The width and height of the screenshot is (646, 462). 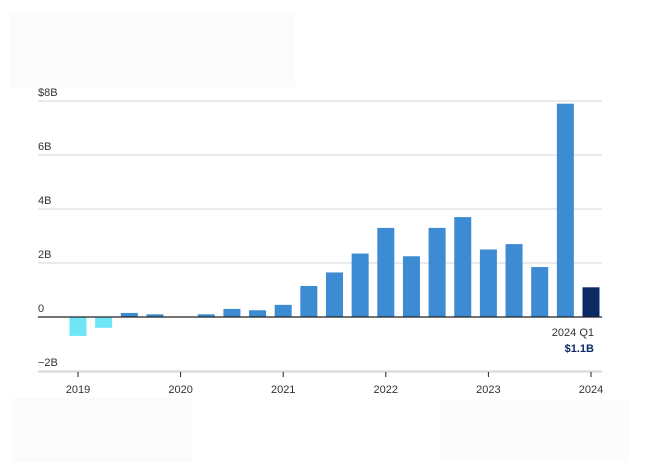 What do you see at coordinates (78, 390) in the screenshot?
I see `x-tick-label: 2019` at bounding box center [78, 390].